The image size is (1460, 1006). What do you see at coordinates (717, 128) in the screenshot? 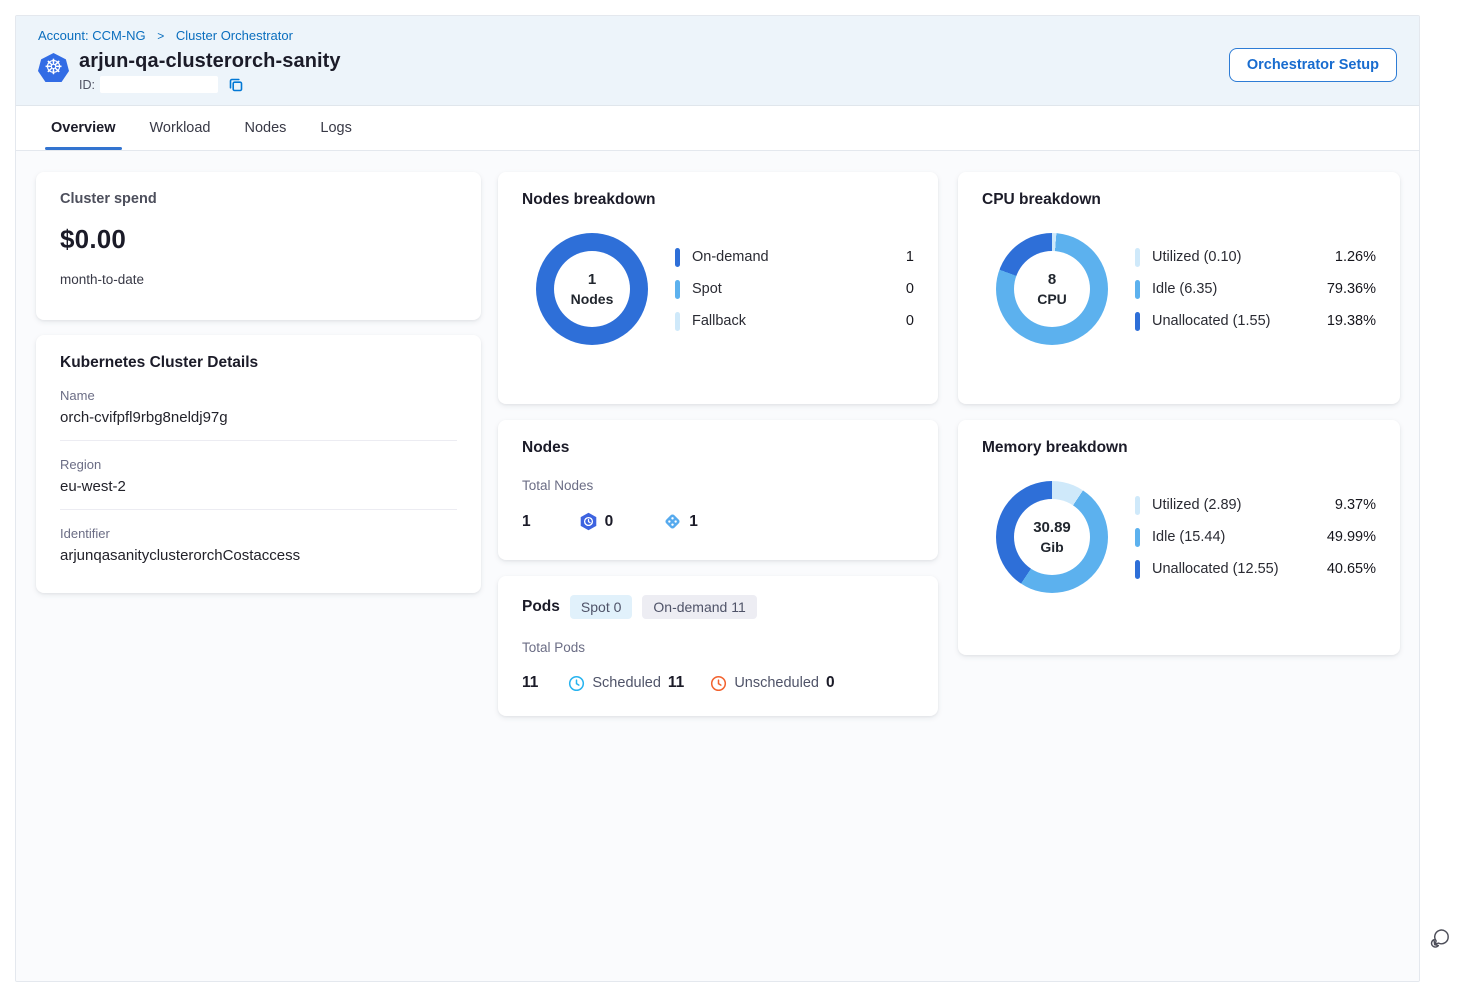
I see `tab-bar: Overview Workload Nodes Logs` at bounding box center [717, 128].